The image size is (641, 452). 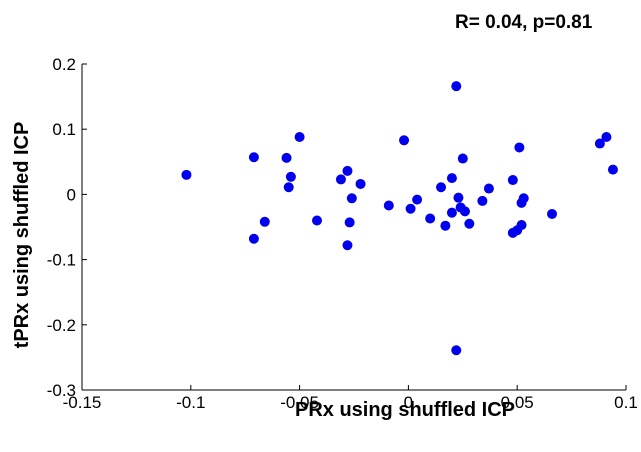 I want to click on y-tick-label: -0.3, so click(x=61, y=390).